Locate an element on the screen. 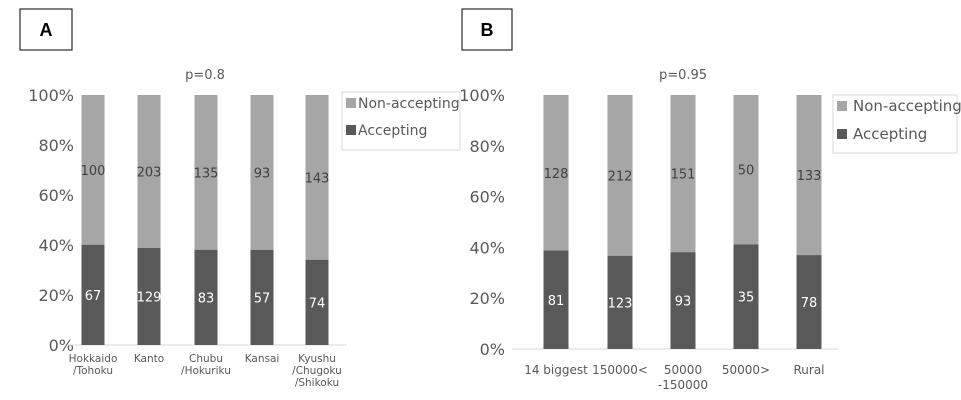 Image resolution: width=961 pixels, height=400 pixels. x-tick-label-line: Kansai is located at coordinates (262, 359).